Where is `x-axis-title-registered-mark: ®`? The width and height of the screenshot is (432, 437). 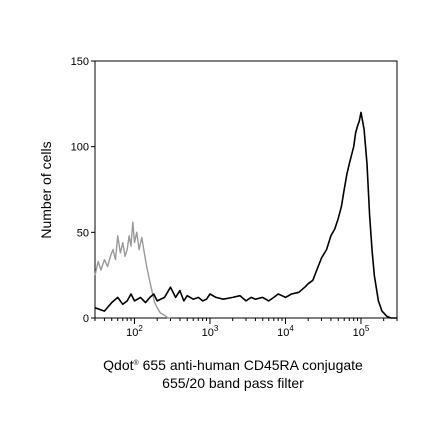 x-axis-title-registered-mark: ® is located at coordinates (137, 363).